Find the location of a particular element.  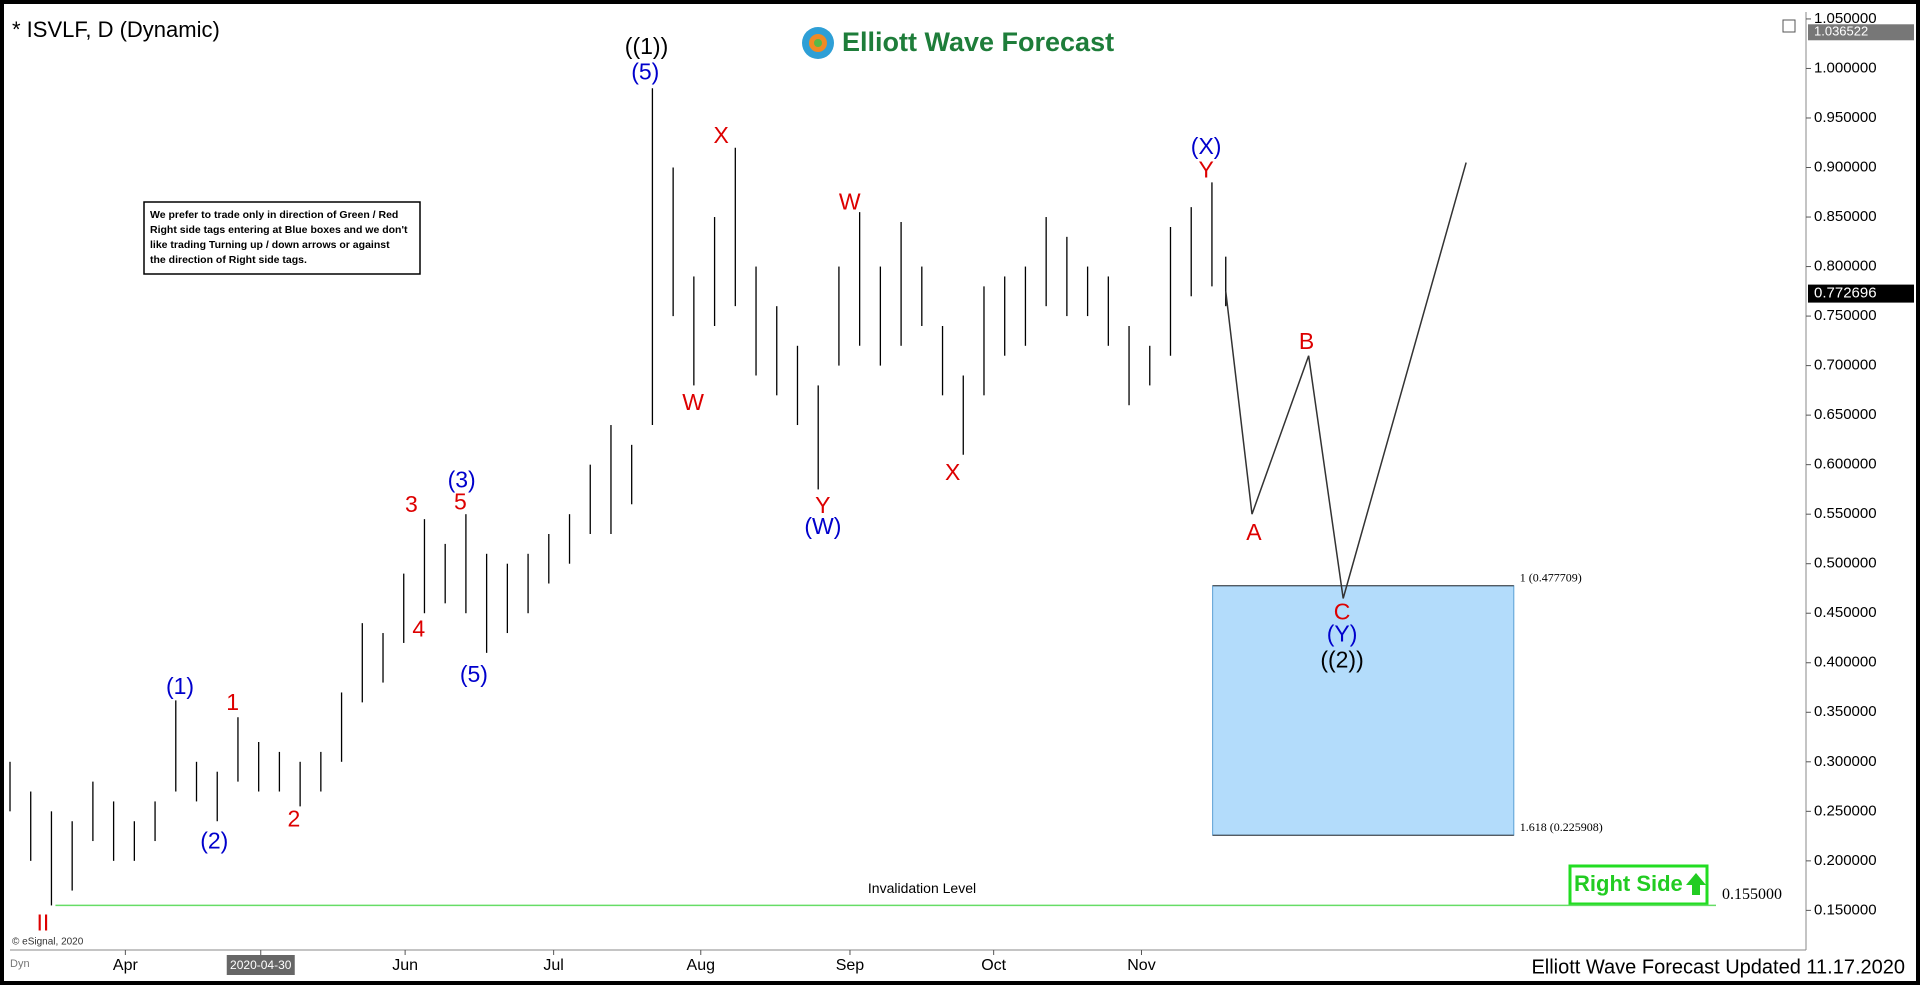

x-tick-label: 2020-04-30 is located at coordinates (261, 965).